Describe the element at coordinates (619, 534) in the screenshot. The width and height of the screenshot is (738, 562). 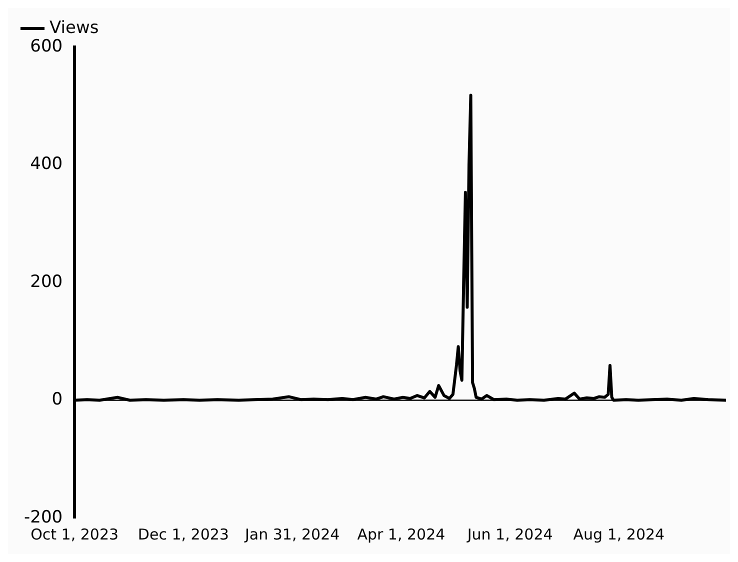
I see `x-tick-label: Aug 1, 2024` at that location.